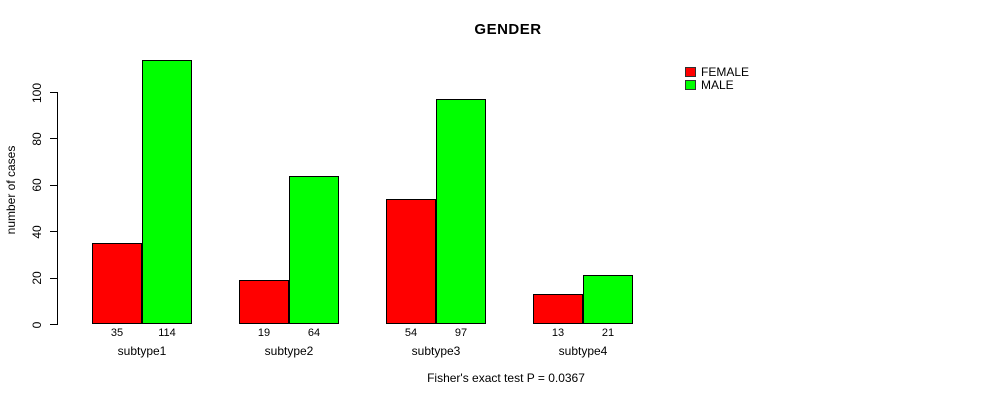 Image resolution: width=990 pixels, height=400 pixels. I want to click on bar-value-label: 21, so click(608, 333).